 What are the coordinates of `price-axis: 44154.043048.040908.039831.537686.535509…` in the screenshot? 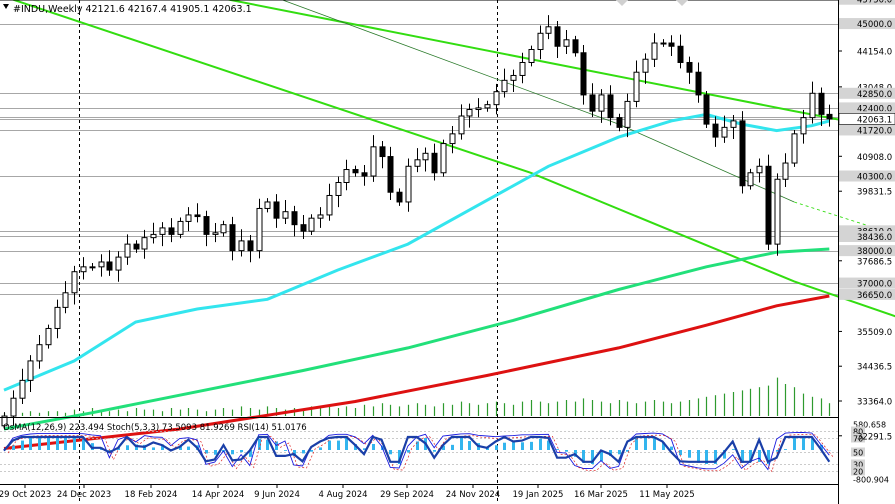 It's located at (866, 221).